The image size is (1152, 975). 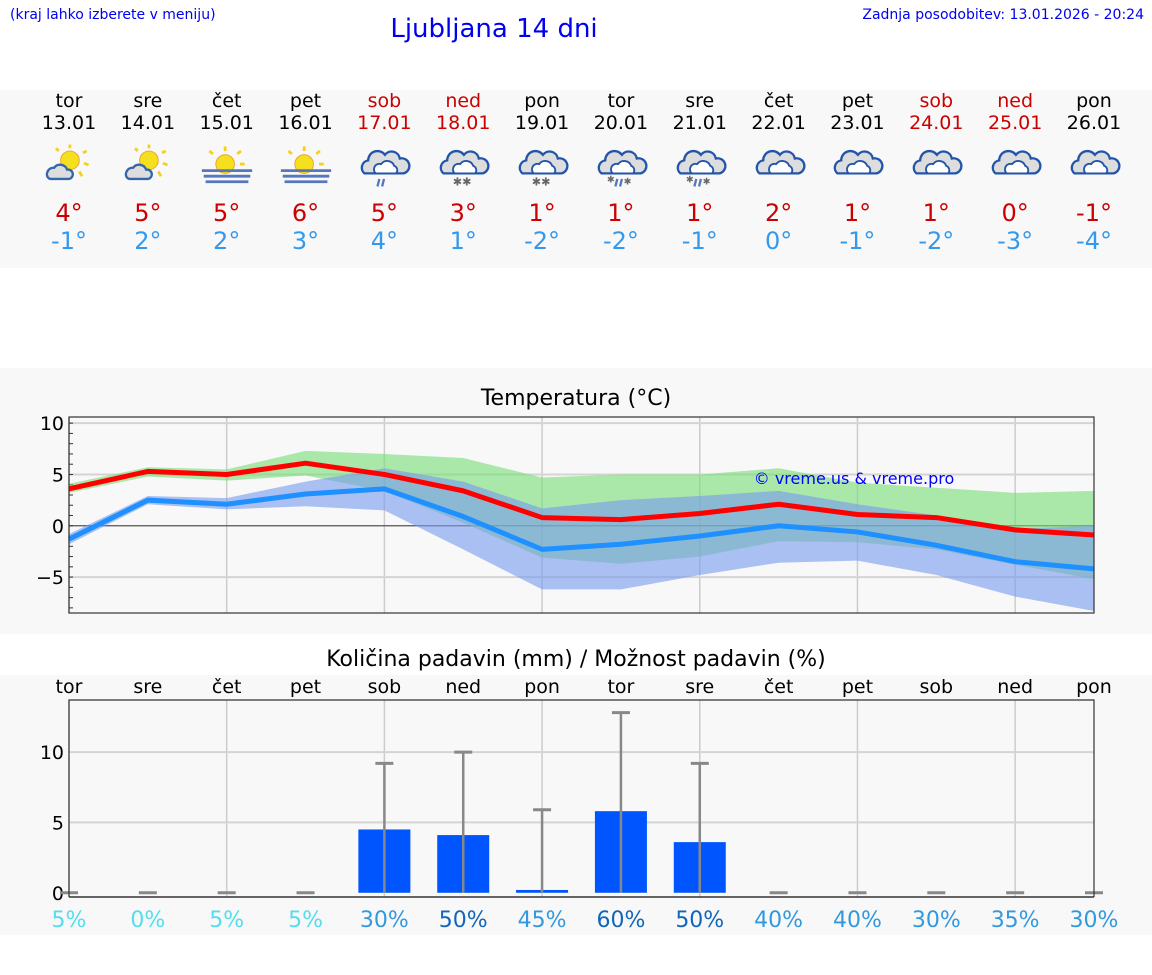 I want to click on day-date: 20.01, so click(x=621, y=123).